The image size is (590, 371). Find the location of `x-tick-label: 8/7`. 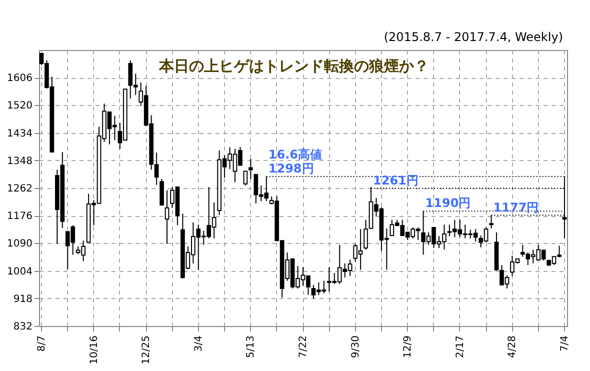

x-tick-label: 8/7 is located at coordinates (42, 344).